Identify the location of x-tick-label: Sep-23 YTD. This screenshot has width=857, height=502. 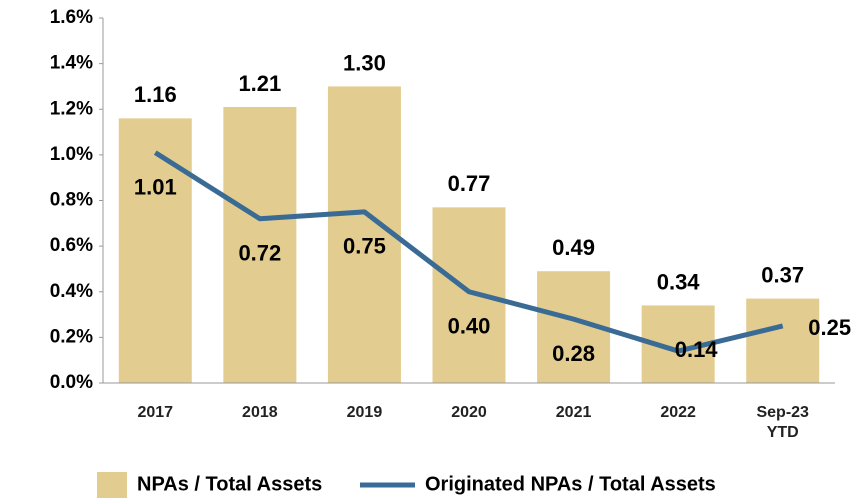
(782, 422).